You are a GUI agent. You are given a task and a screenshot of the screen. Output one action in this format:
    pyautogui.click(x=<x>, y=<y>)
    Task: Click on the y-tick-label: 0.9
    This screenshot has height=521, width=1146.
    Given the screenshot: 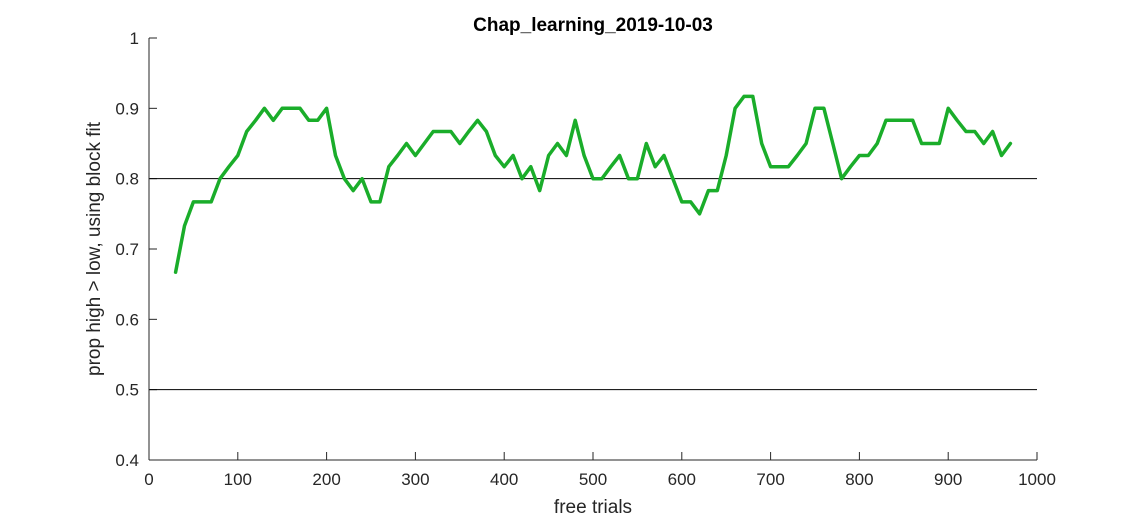 What is the action you would take?
    pyautogui.click(x=127, y=108)
    